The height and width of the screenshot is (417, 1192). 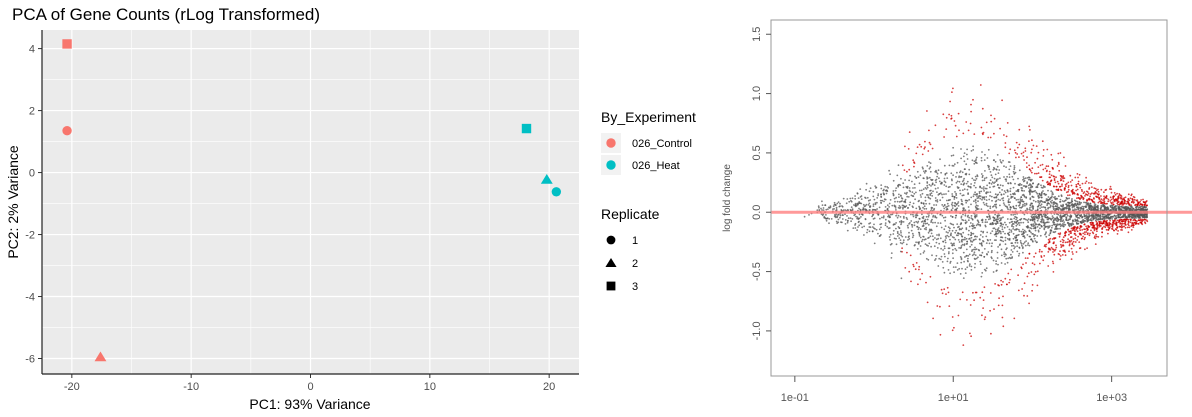 What do you see at coordinates (795, 398) in the screenshot?
I see `ma-x-tick-label: 1e-01` at bounding box center [795, 398].